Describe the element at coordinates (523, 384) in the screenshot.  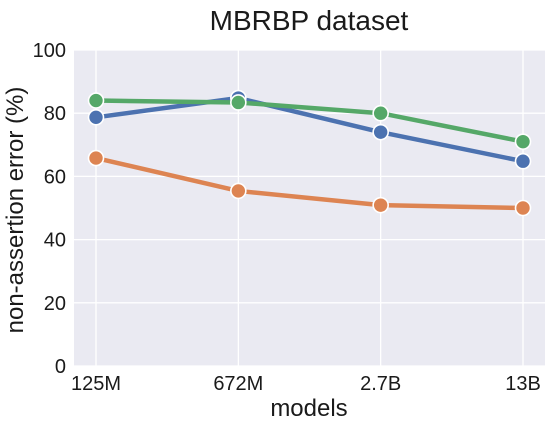
I see `x-tick-label: 13B` at that location.